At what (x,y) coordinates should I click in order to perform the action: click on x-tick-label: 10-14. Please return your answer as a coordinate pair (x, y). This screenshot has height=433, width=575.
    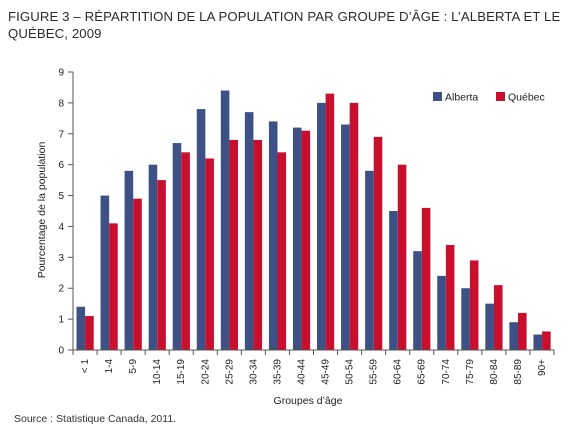
    Looking at the image, I should click on (157, 372).